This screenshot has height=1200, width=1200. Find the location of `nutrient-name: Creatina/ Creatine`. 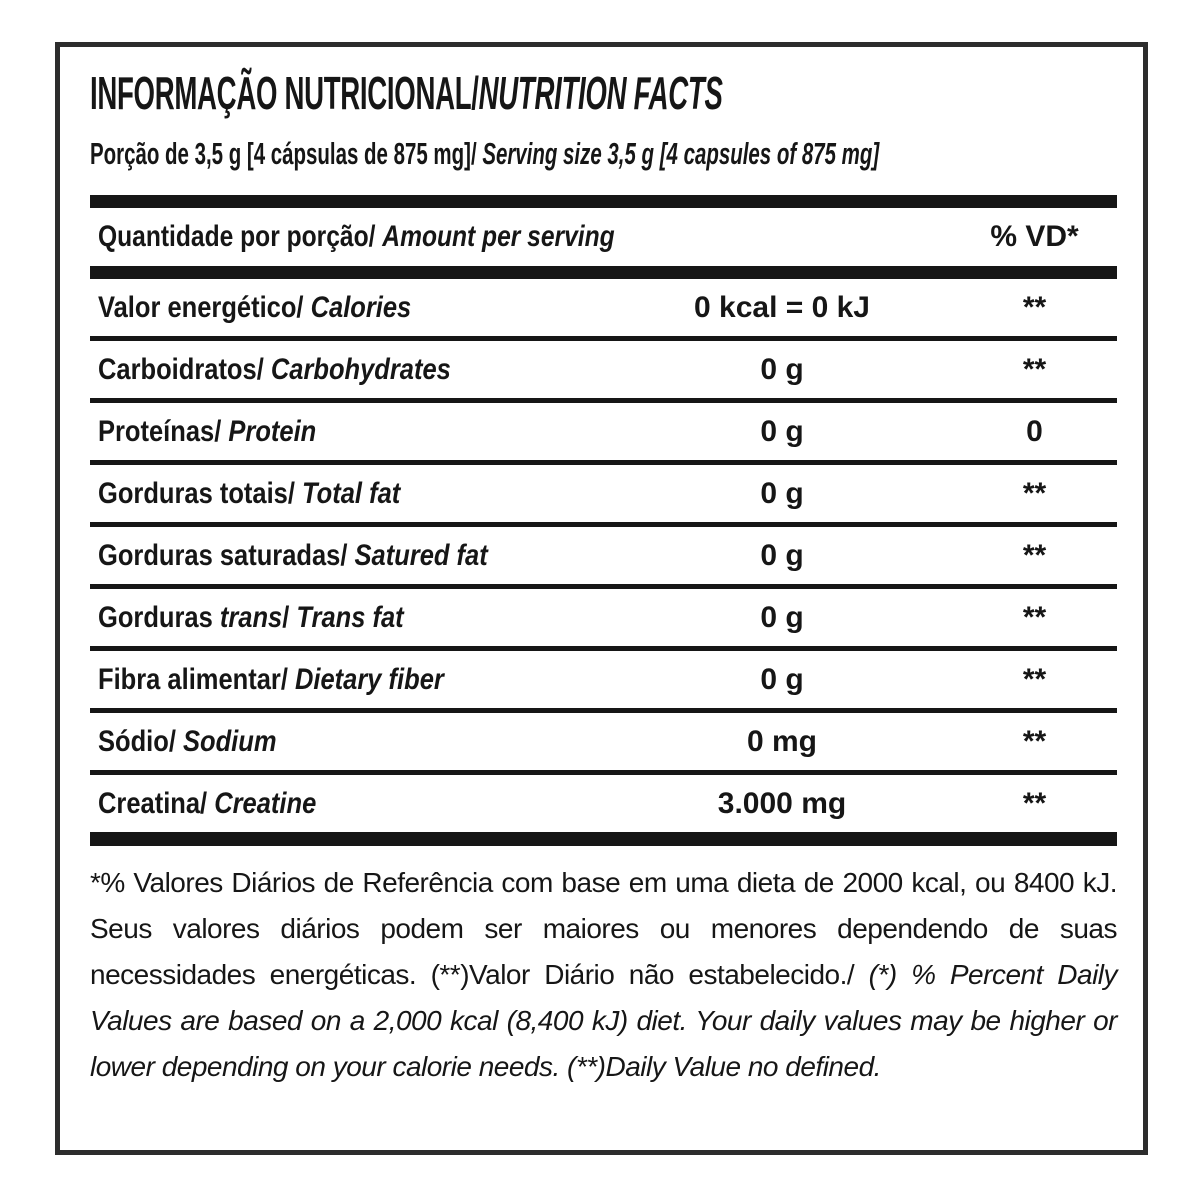

nutrient-name: Creatina/ Creatine is located at coordinates (351, 804).